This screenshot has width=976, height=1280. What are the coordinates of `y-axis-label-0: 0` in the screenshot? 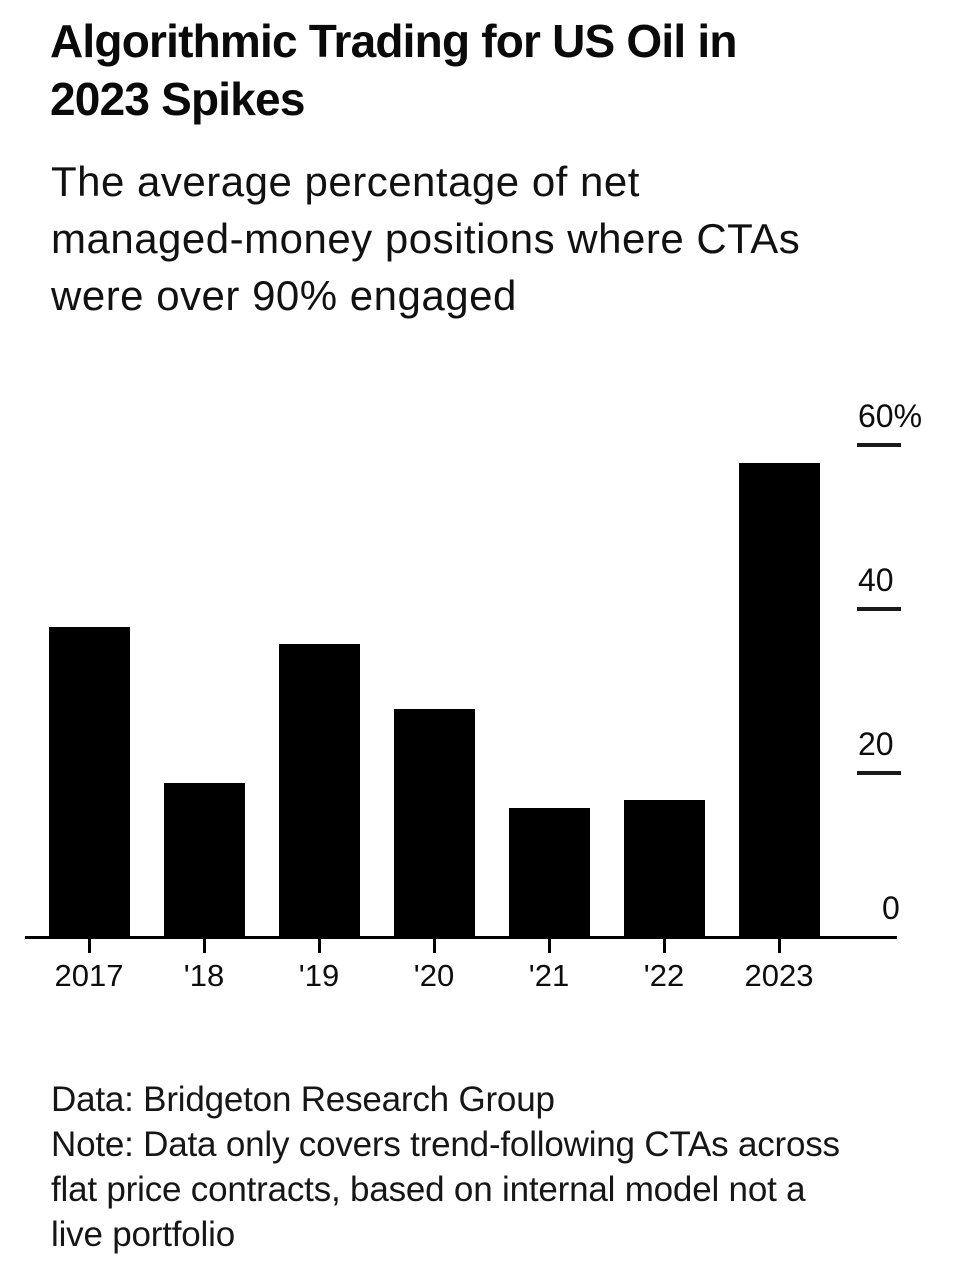 It's located at (891, 908).